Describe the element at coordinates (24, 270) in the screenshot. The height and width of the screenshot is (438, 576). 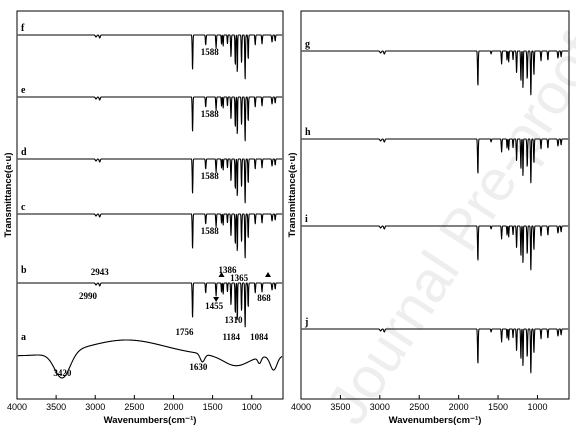
I see `series-label-b: b` at that location.